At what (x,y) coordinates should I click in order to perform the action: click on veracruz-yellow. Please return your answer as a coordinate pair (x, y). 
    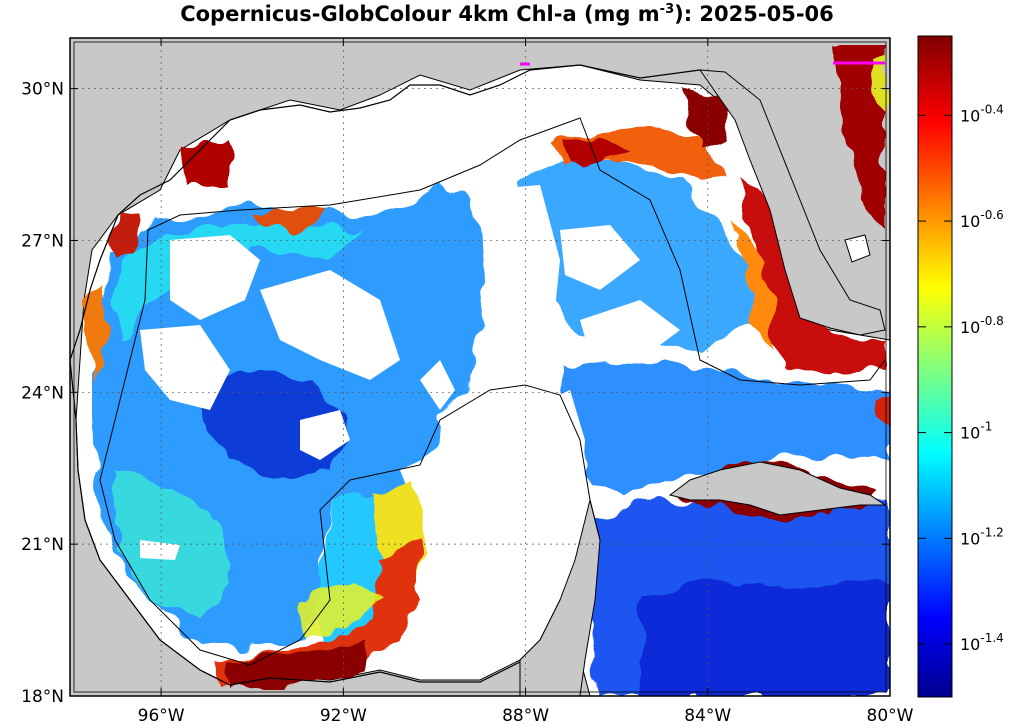
    Looking at the image, I should click on (340, 610).